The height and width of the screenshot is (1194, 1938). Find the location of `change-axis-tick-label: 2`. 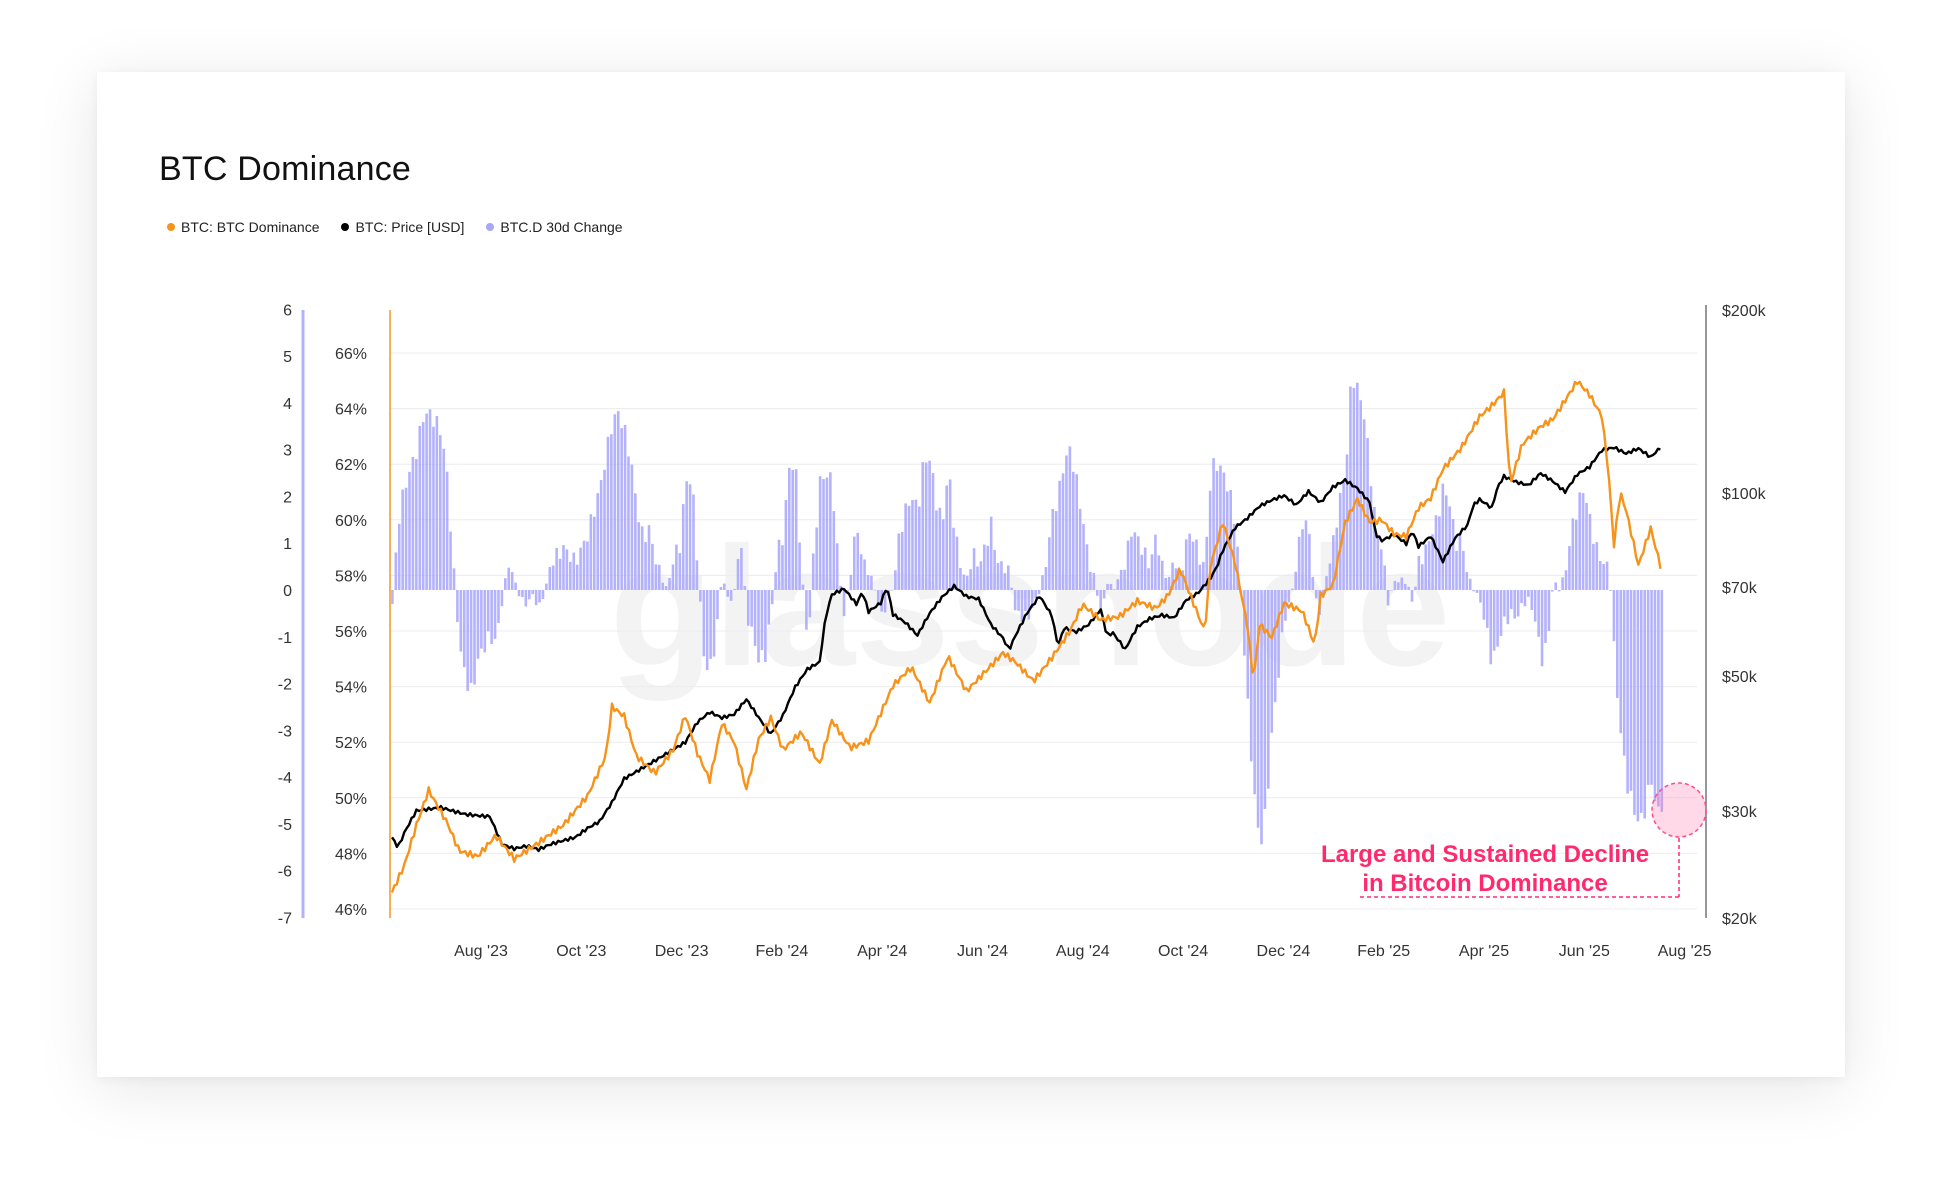

change-axis-tick-label: 2 is located at coordinates (287, 497).